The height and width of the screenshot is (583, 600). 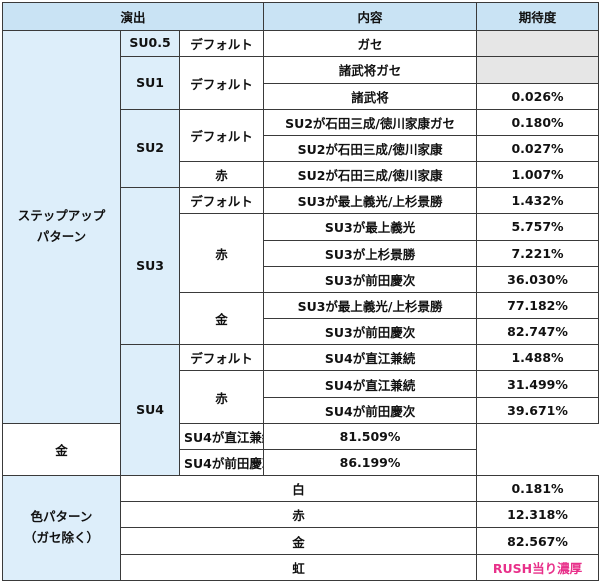 I want to click on su3-content-6: SU3が前田慶次, so click(x=370, y=332).